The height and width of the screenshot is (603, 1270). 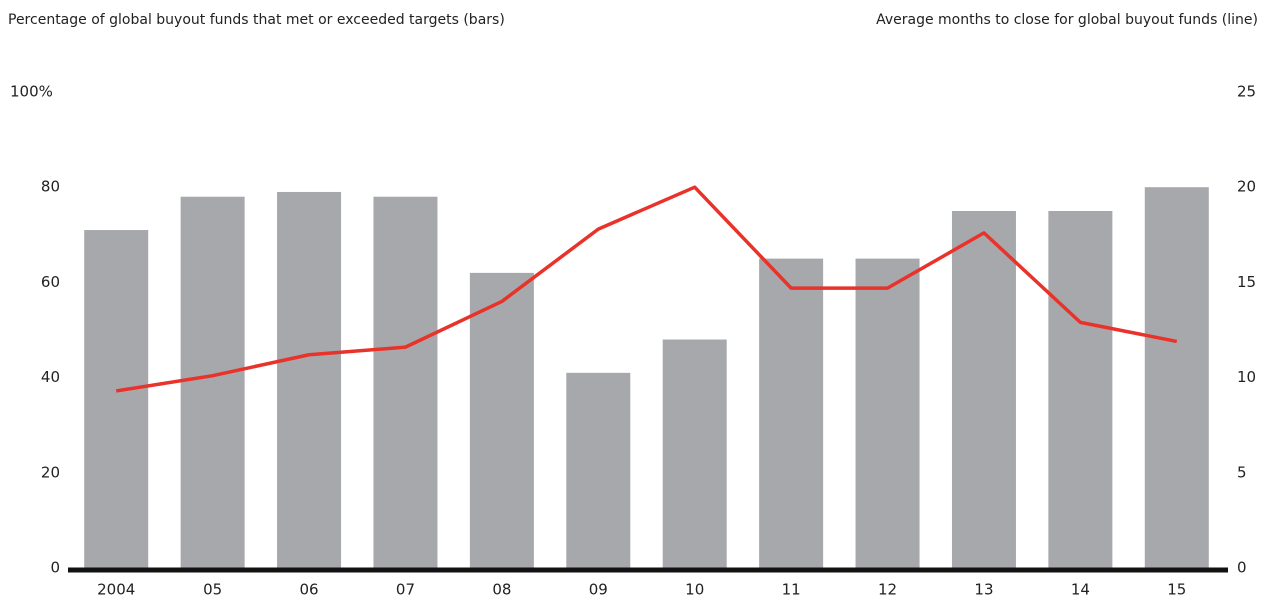 I want to click on x-tick-label: 07, so click(x=405, y=590).